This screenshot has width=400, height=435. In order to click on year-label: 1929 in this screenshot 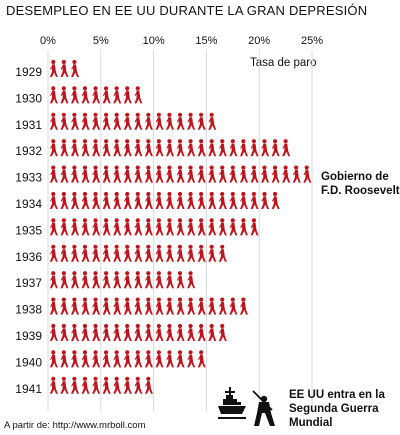, I will do `click(28, 72)`.